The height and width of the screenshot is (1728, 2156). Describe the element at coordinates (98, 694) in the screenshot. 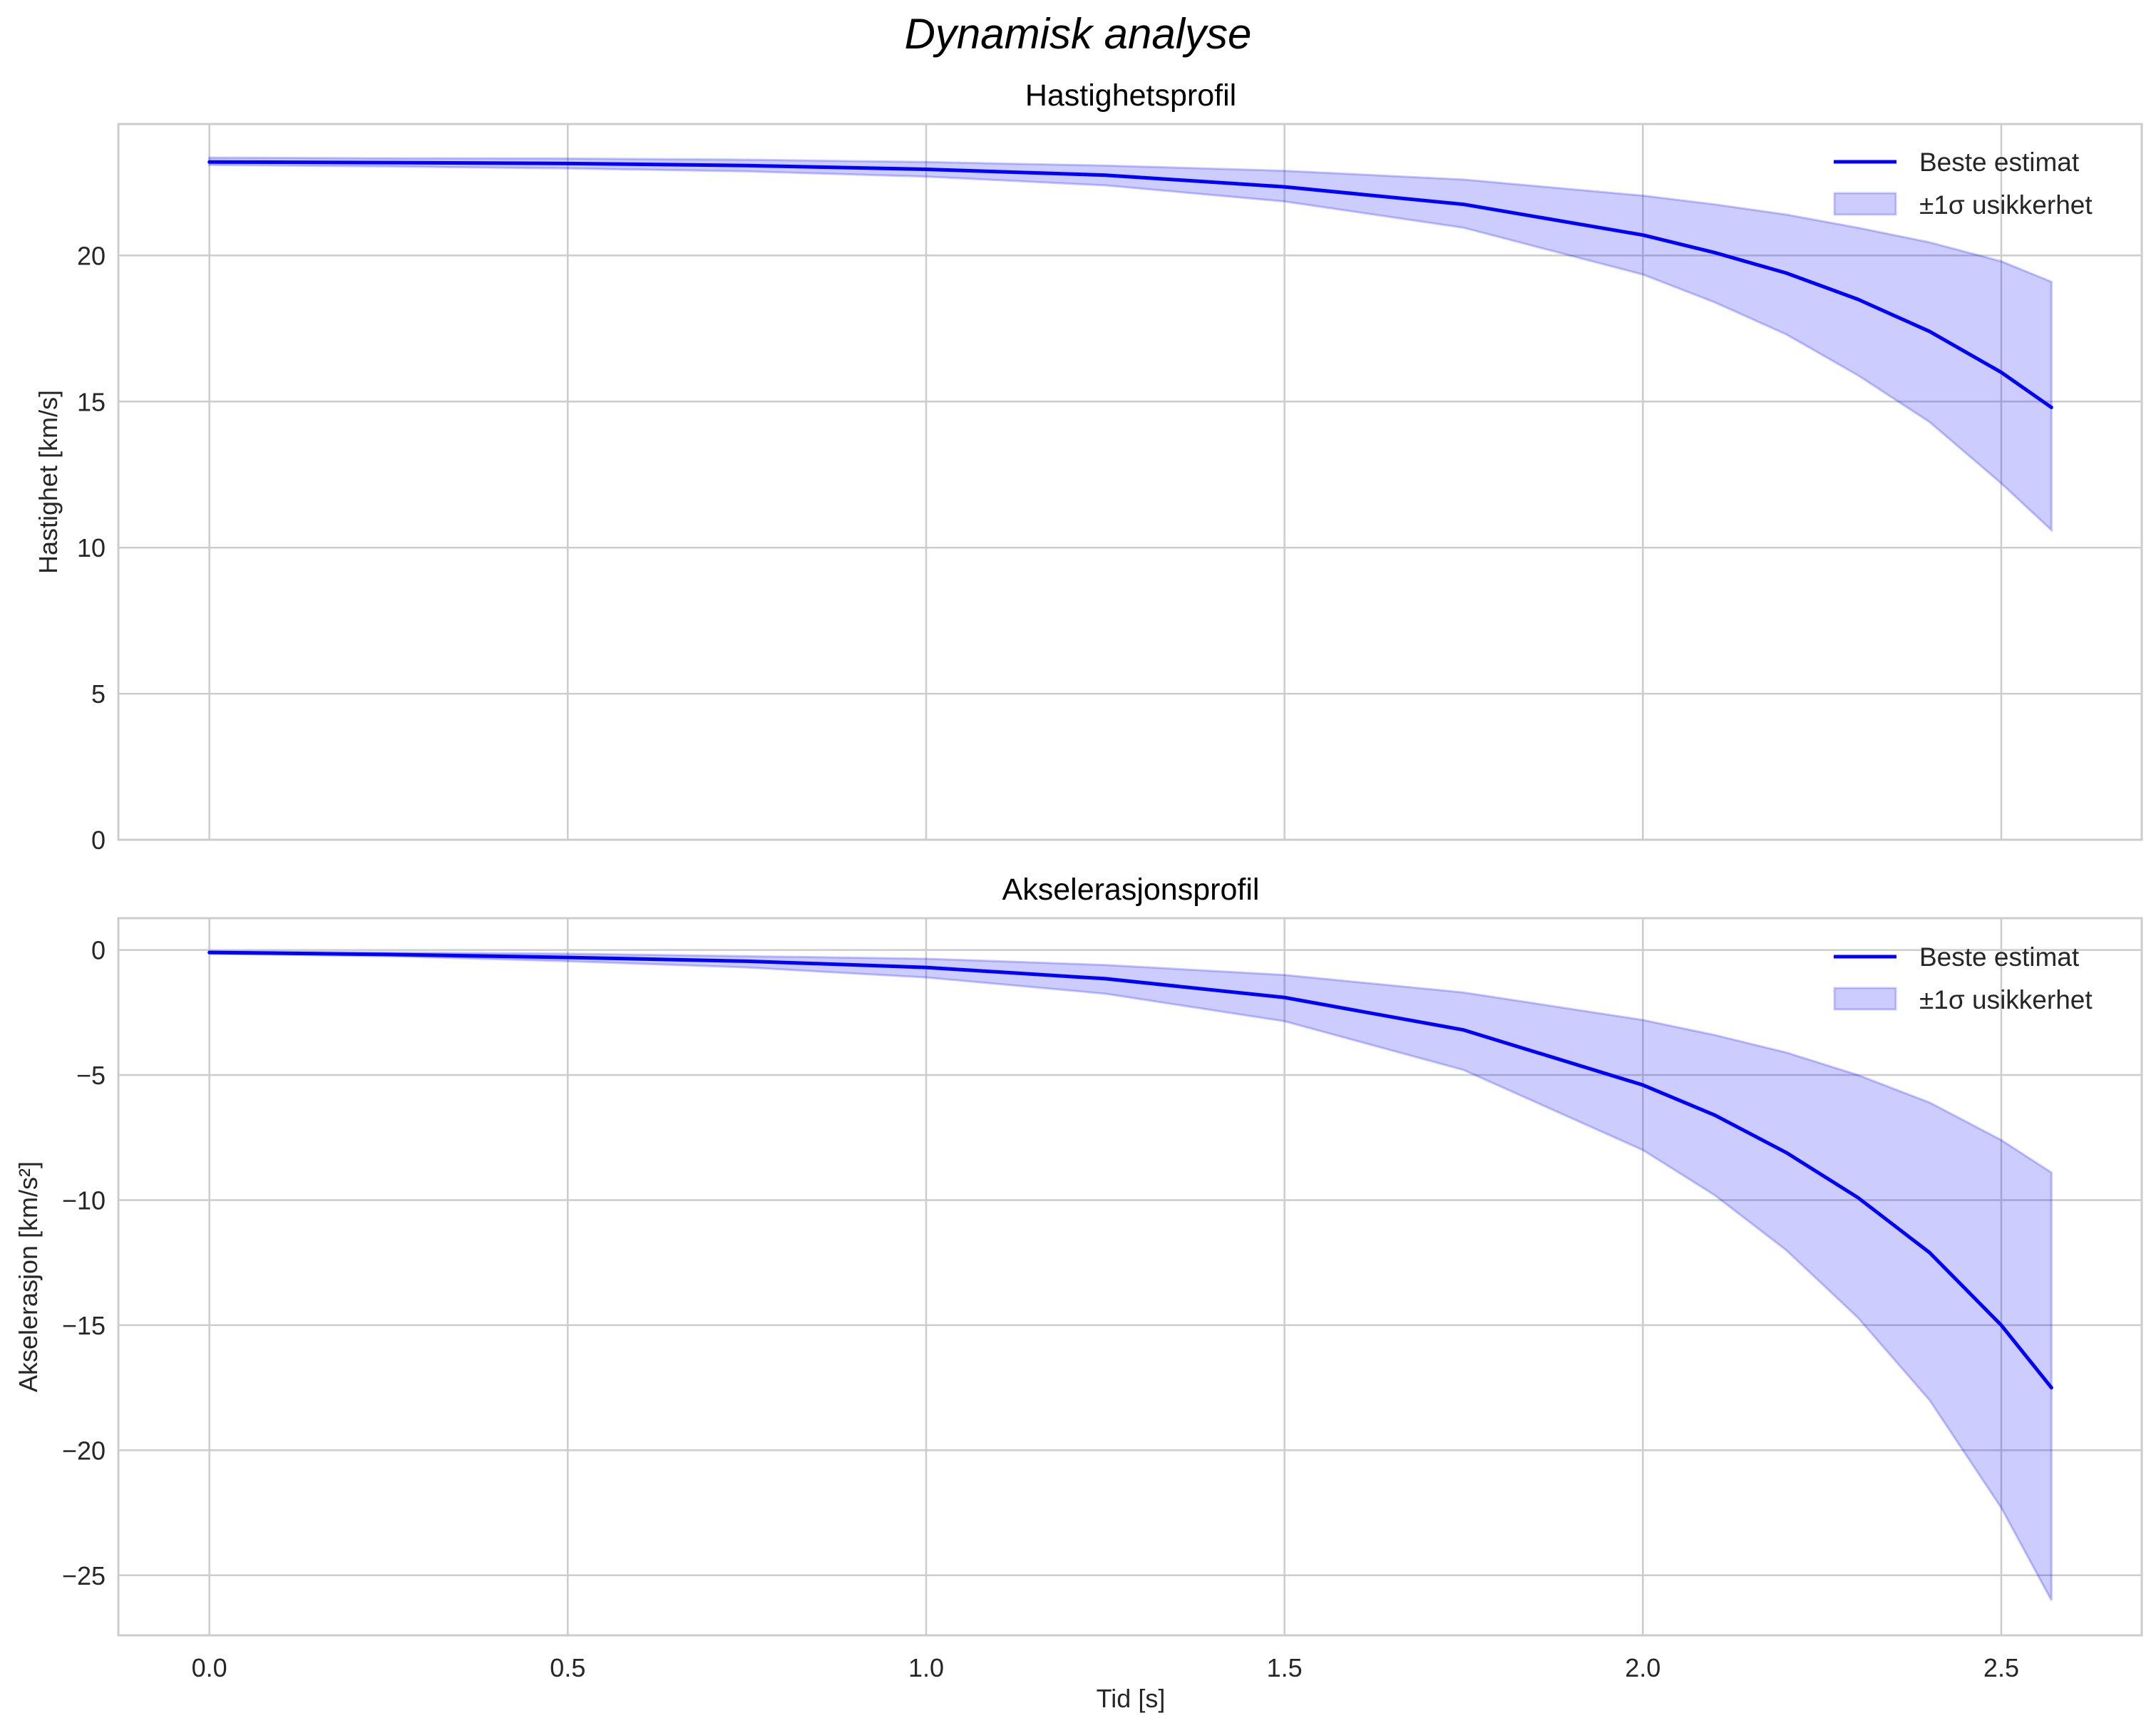

I see `y-tick-label: 5` at that location.